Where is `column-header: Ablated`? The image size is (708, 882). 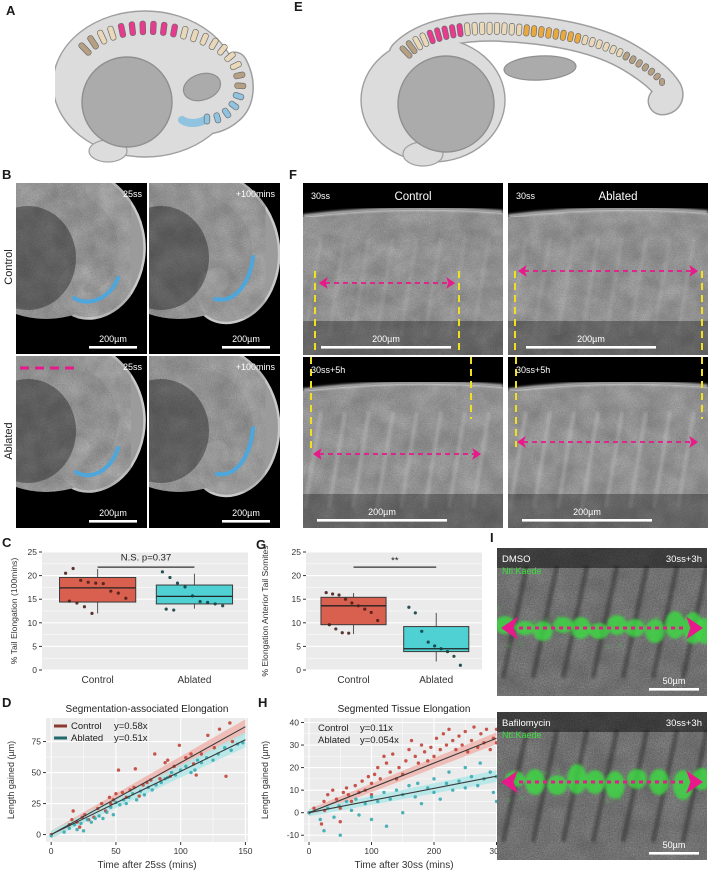
column-header: Ablated is located at coordinates (617, 197).